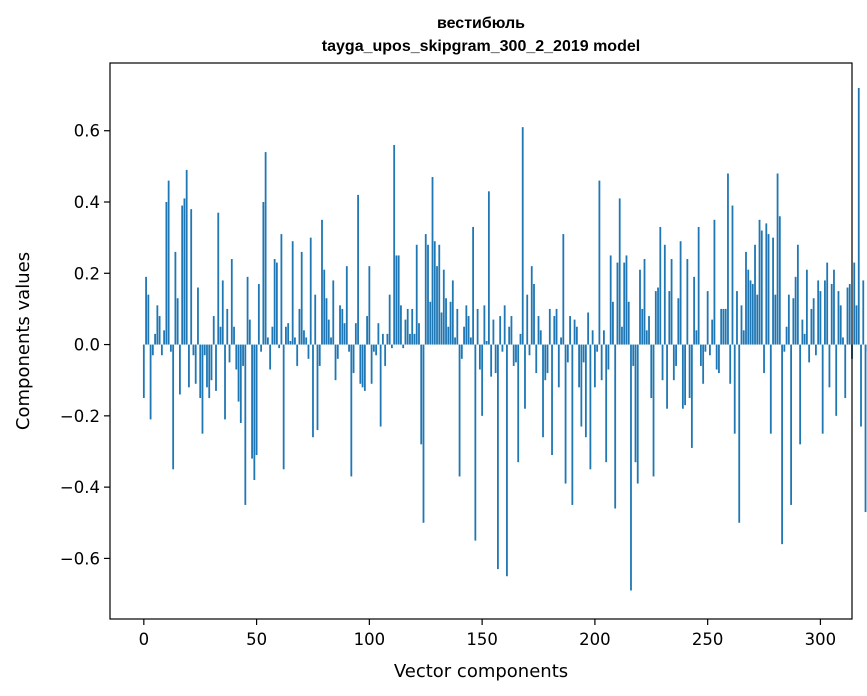 The height and width of the screenshot is (696, 867). I want to click on y-tick-label: 0.4, so click(87, 202).